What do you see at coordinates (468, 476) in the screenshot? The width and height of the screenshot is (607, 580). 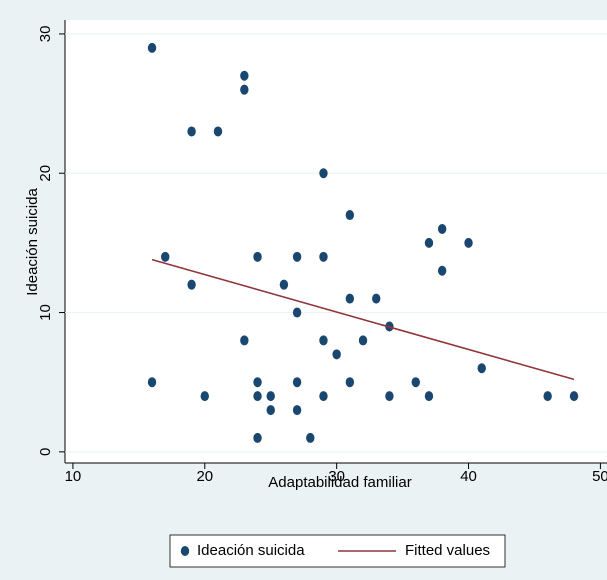 I see `x-tick-label: 40` at bounding box center [468, 476].